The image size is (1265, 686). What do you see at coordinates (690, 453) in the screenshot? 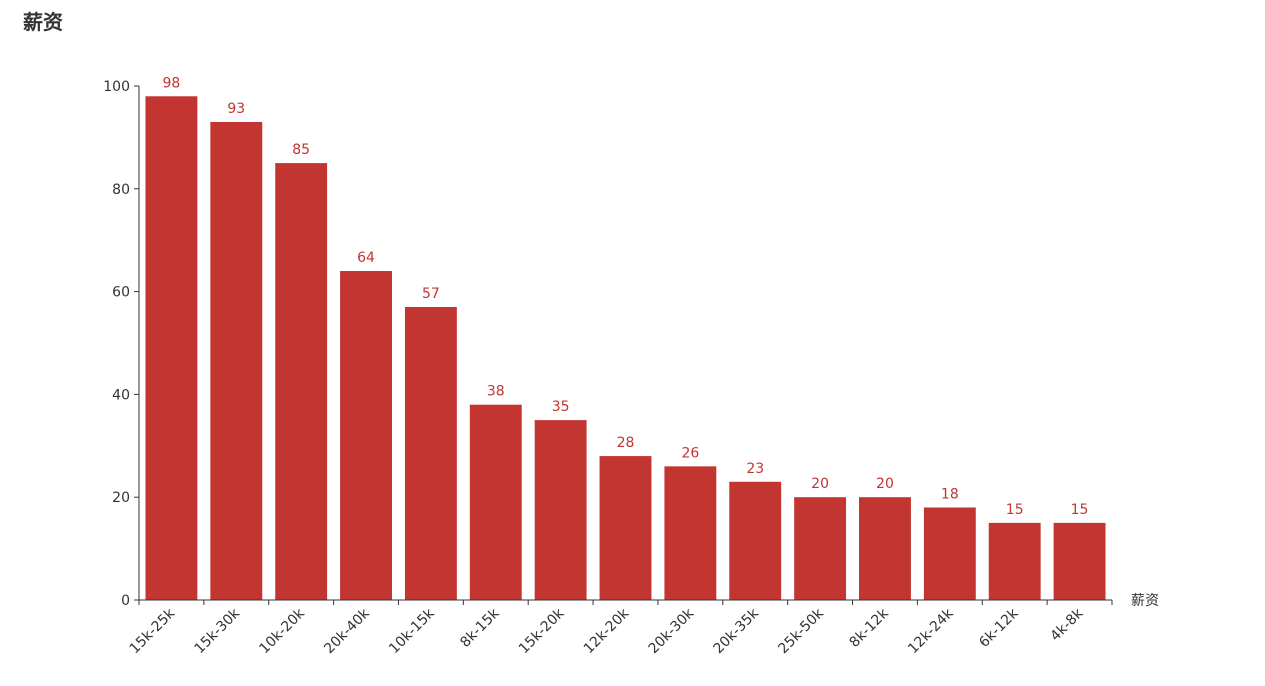
I see `bar-value-label: 26` at bounding box center [690, 453].